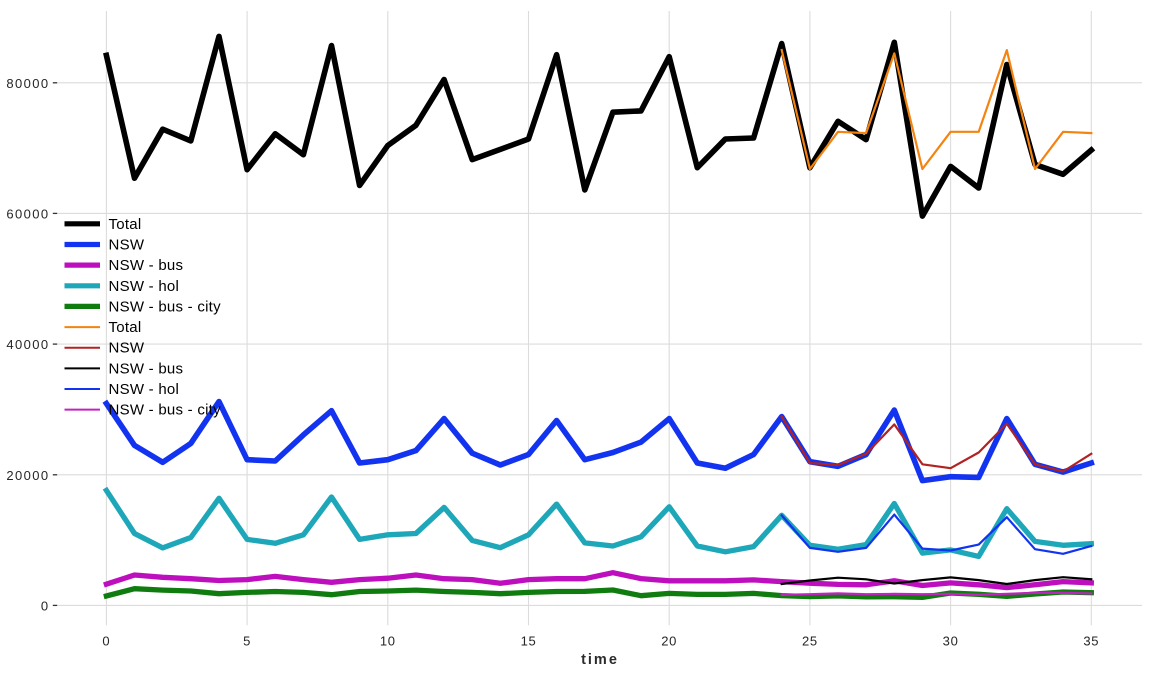 Image resolution: width=1151 pixels, height=683 pixels. Describe the element at coordinates (27, 213) in the screenshot. I see `svg-text: 60000` at that location.